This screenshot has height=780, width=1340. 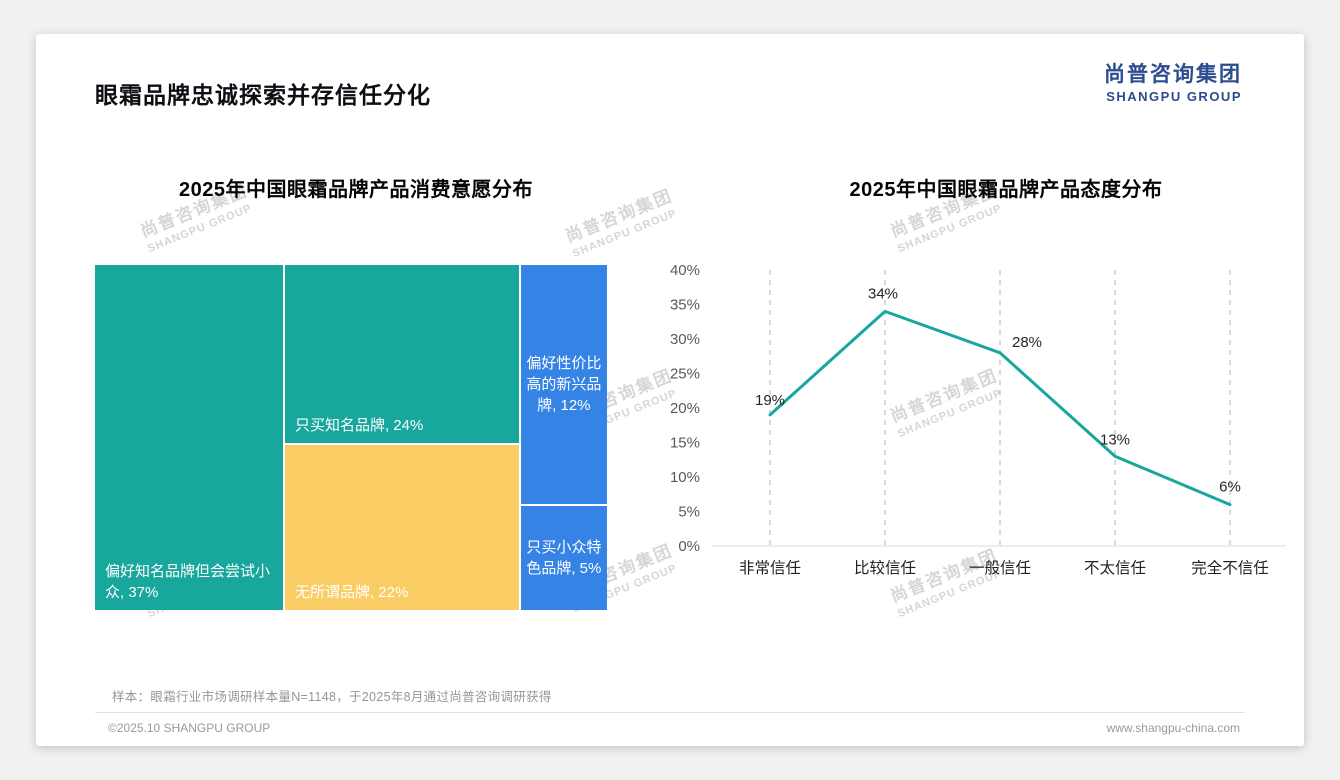 I want to click on treemap-segment: 偏好知名品牌但会尝试小众, 37%, so click(x=189, y=437).